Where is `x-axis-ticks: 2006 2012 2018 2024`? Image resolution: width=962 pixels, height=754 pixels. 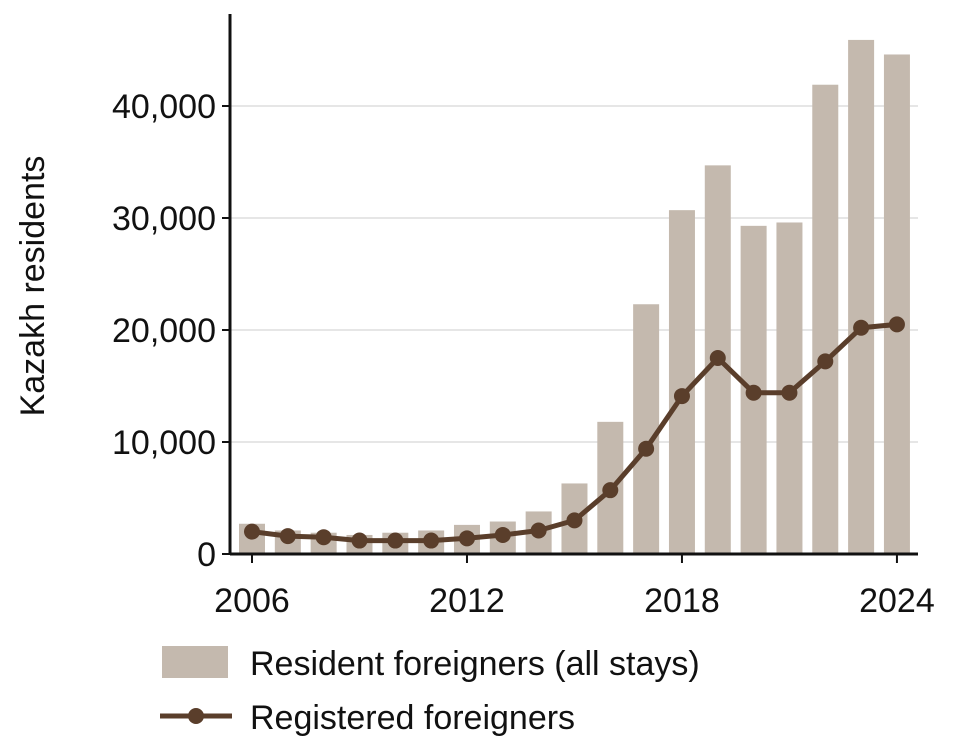 x-axis-ticks: 2006 2012 2018 2024 is located at coordinates (574, 587).